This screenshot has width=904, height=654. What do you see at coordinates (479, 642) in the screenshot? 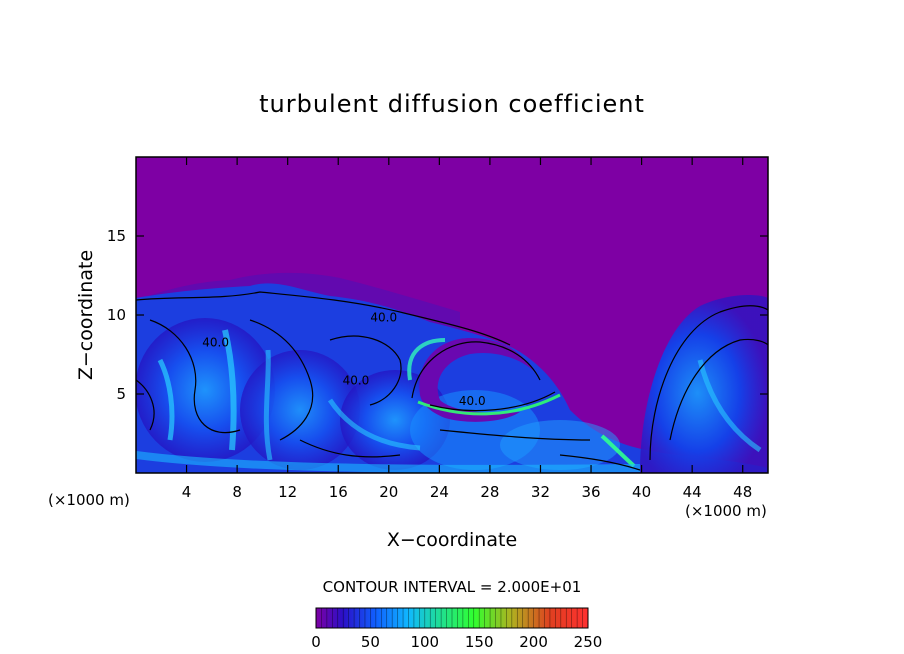
I see `colorbar-tick-label: 150` at bounding box center [479, 642].